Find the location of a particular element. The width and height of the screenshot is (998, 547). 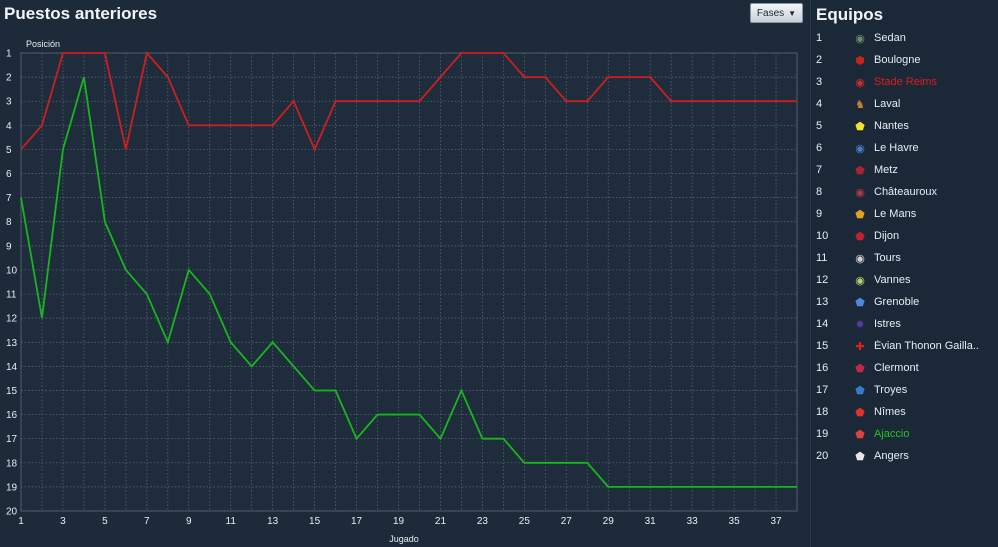

crest-laval-icon: ♞ is located at coordinates (860, 104).